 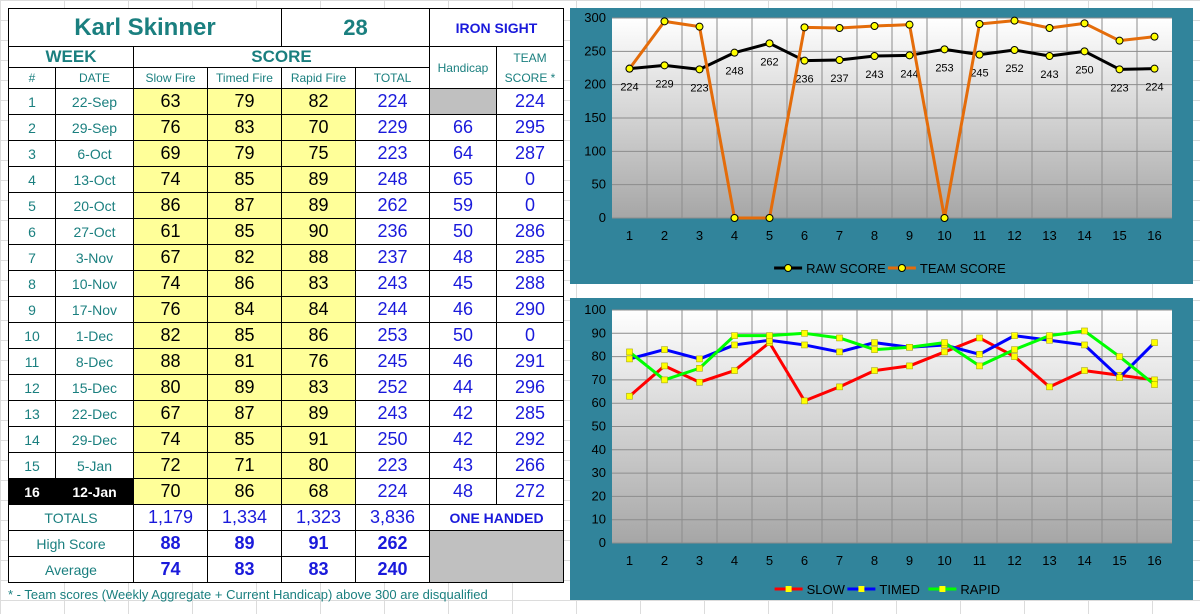 I want to click on team-score-cell: 292, so click(x=530, y=439).